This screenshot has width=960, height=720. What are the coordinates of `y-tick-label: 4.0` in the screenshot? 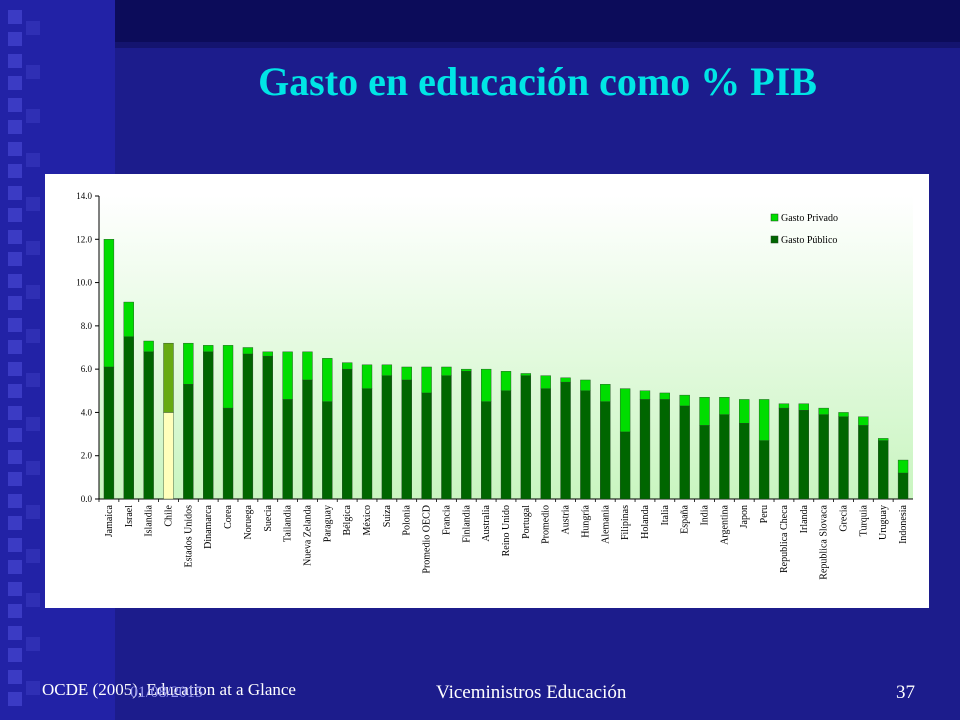 It's located at (87, 412).